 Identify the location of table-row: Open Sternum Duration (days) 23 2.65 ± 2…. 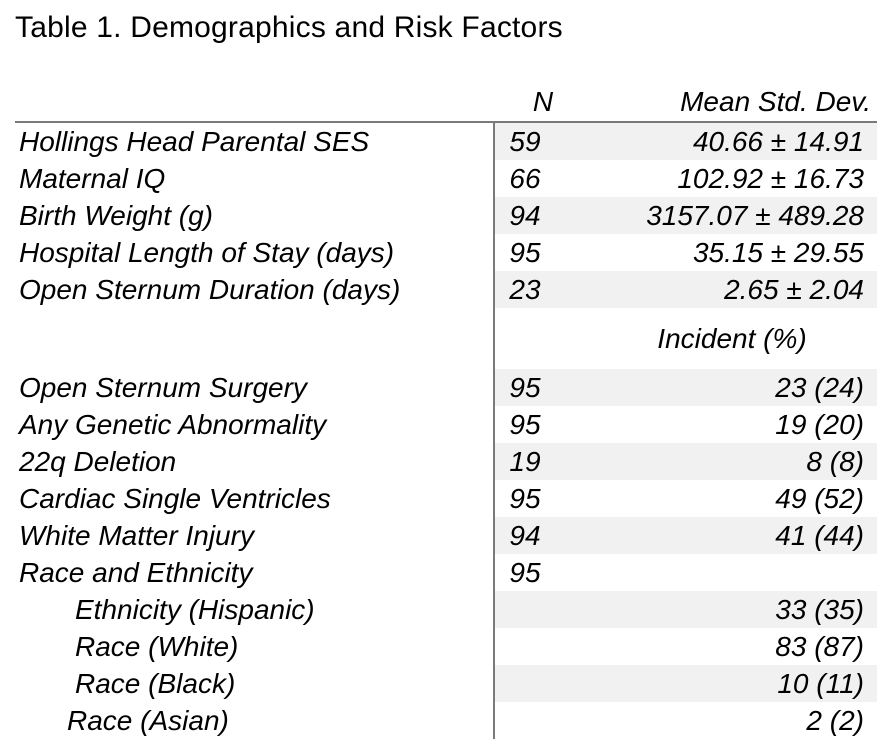
(446, 289).